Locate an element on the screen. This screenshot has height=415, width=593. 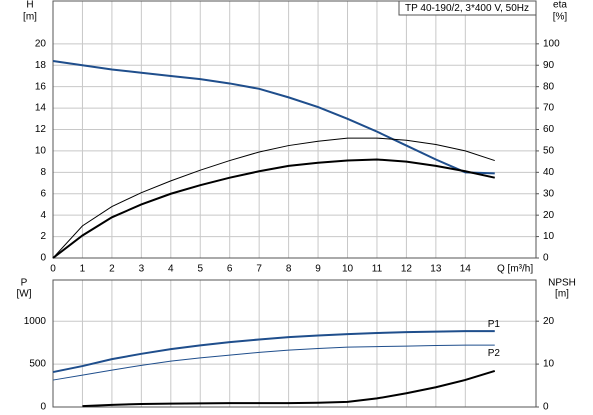
x-tick-label: 13 is located at coordinates (436, 269).